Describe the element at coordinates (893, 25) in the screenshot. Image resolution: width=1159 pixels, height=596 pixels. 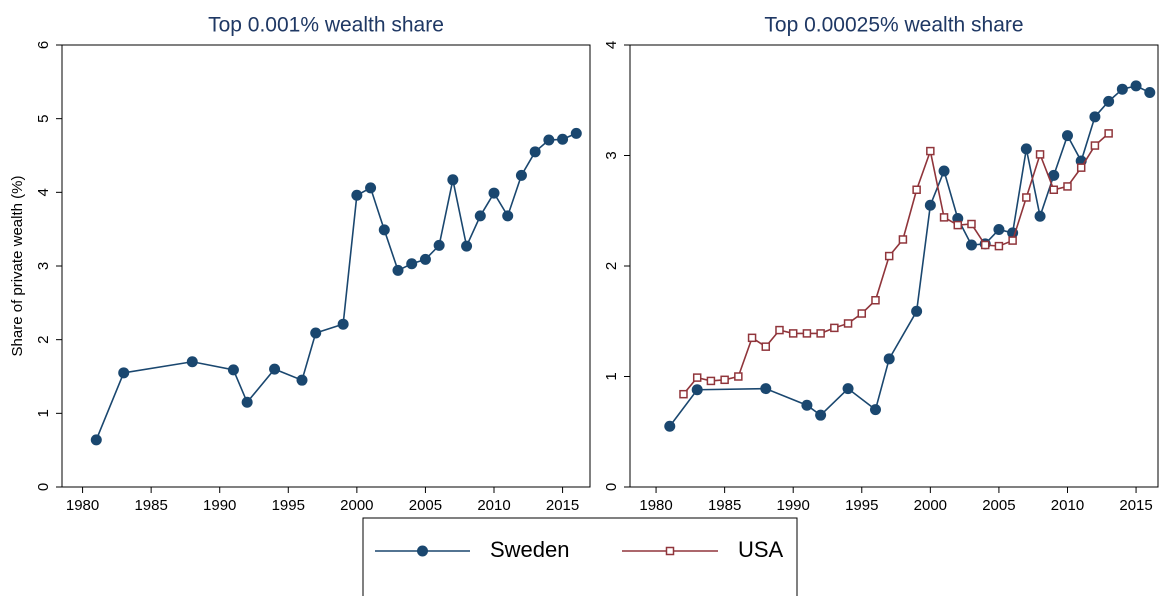
I see `chart-title: Top 0.00025% wealth share` at that location.